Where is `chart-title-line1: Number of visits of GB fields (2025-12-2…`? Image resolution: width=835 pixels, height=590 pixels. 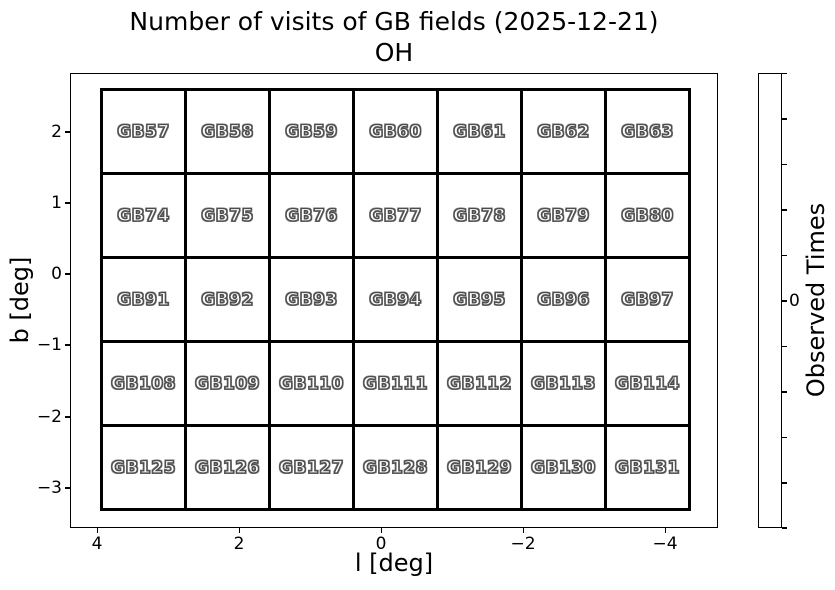
chart-title-line1: Number of visits of GB fields (2025-12-2… is located at coordinates (394, 21).